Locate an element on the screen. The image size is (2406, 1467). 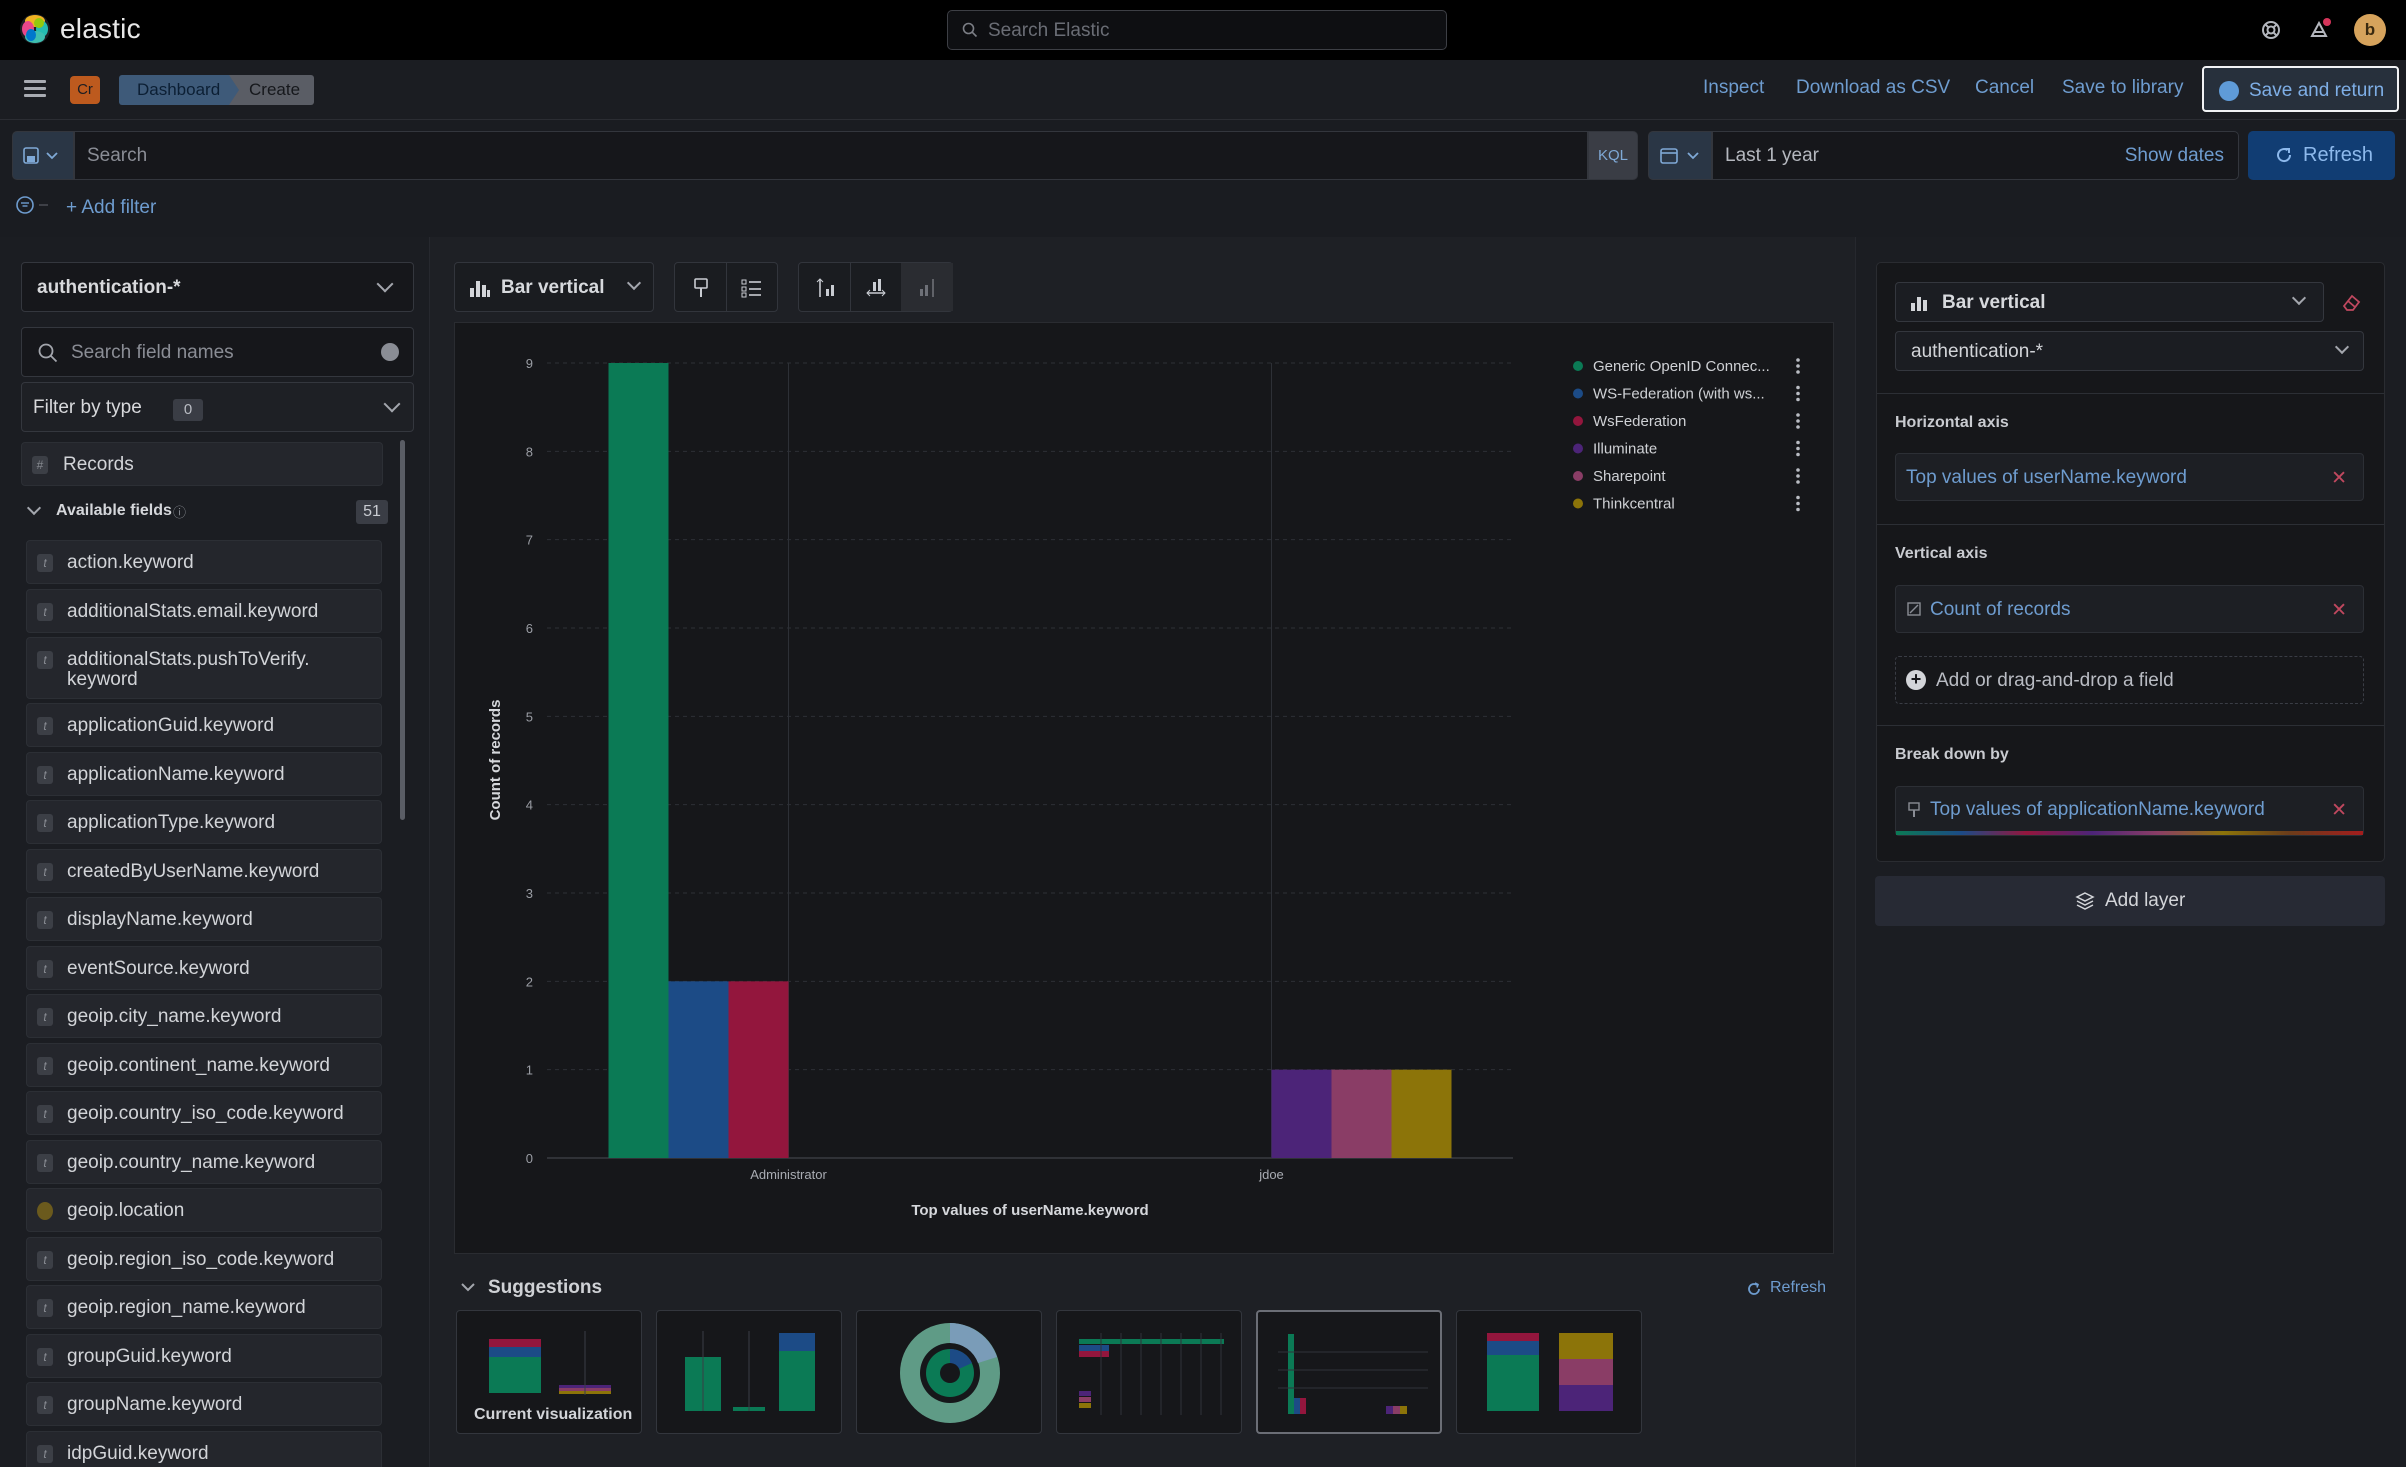
layers-icon is located at coordinates (2085, 901).